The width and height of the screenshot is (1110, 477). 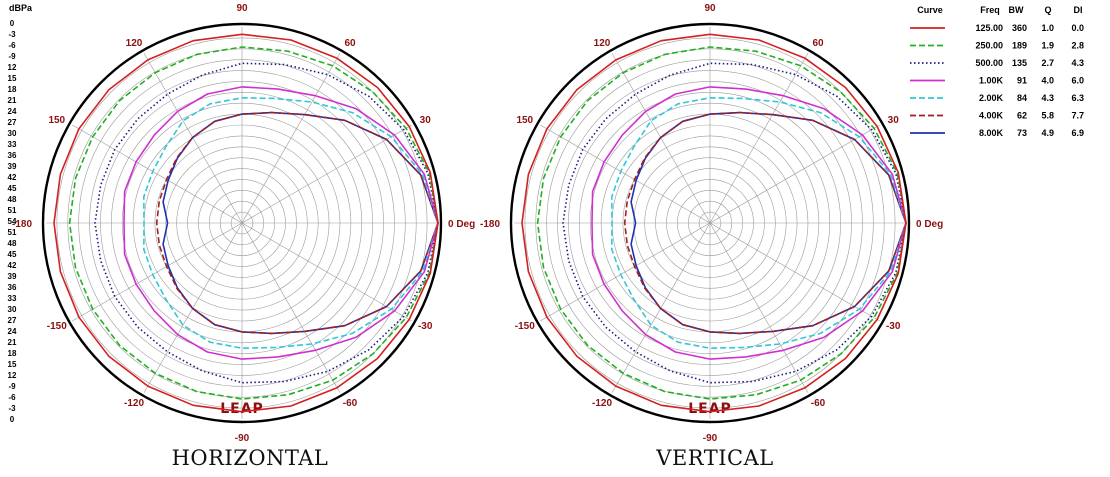 What do you see at coordinates (991, 133) in the screenshot?
I see `legend-freq: 8.00K` at bounding box center [991, 133].